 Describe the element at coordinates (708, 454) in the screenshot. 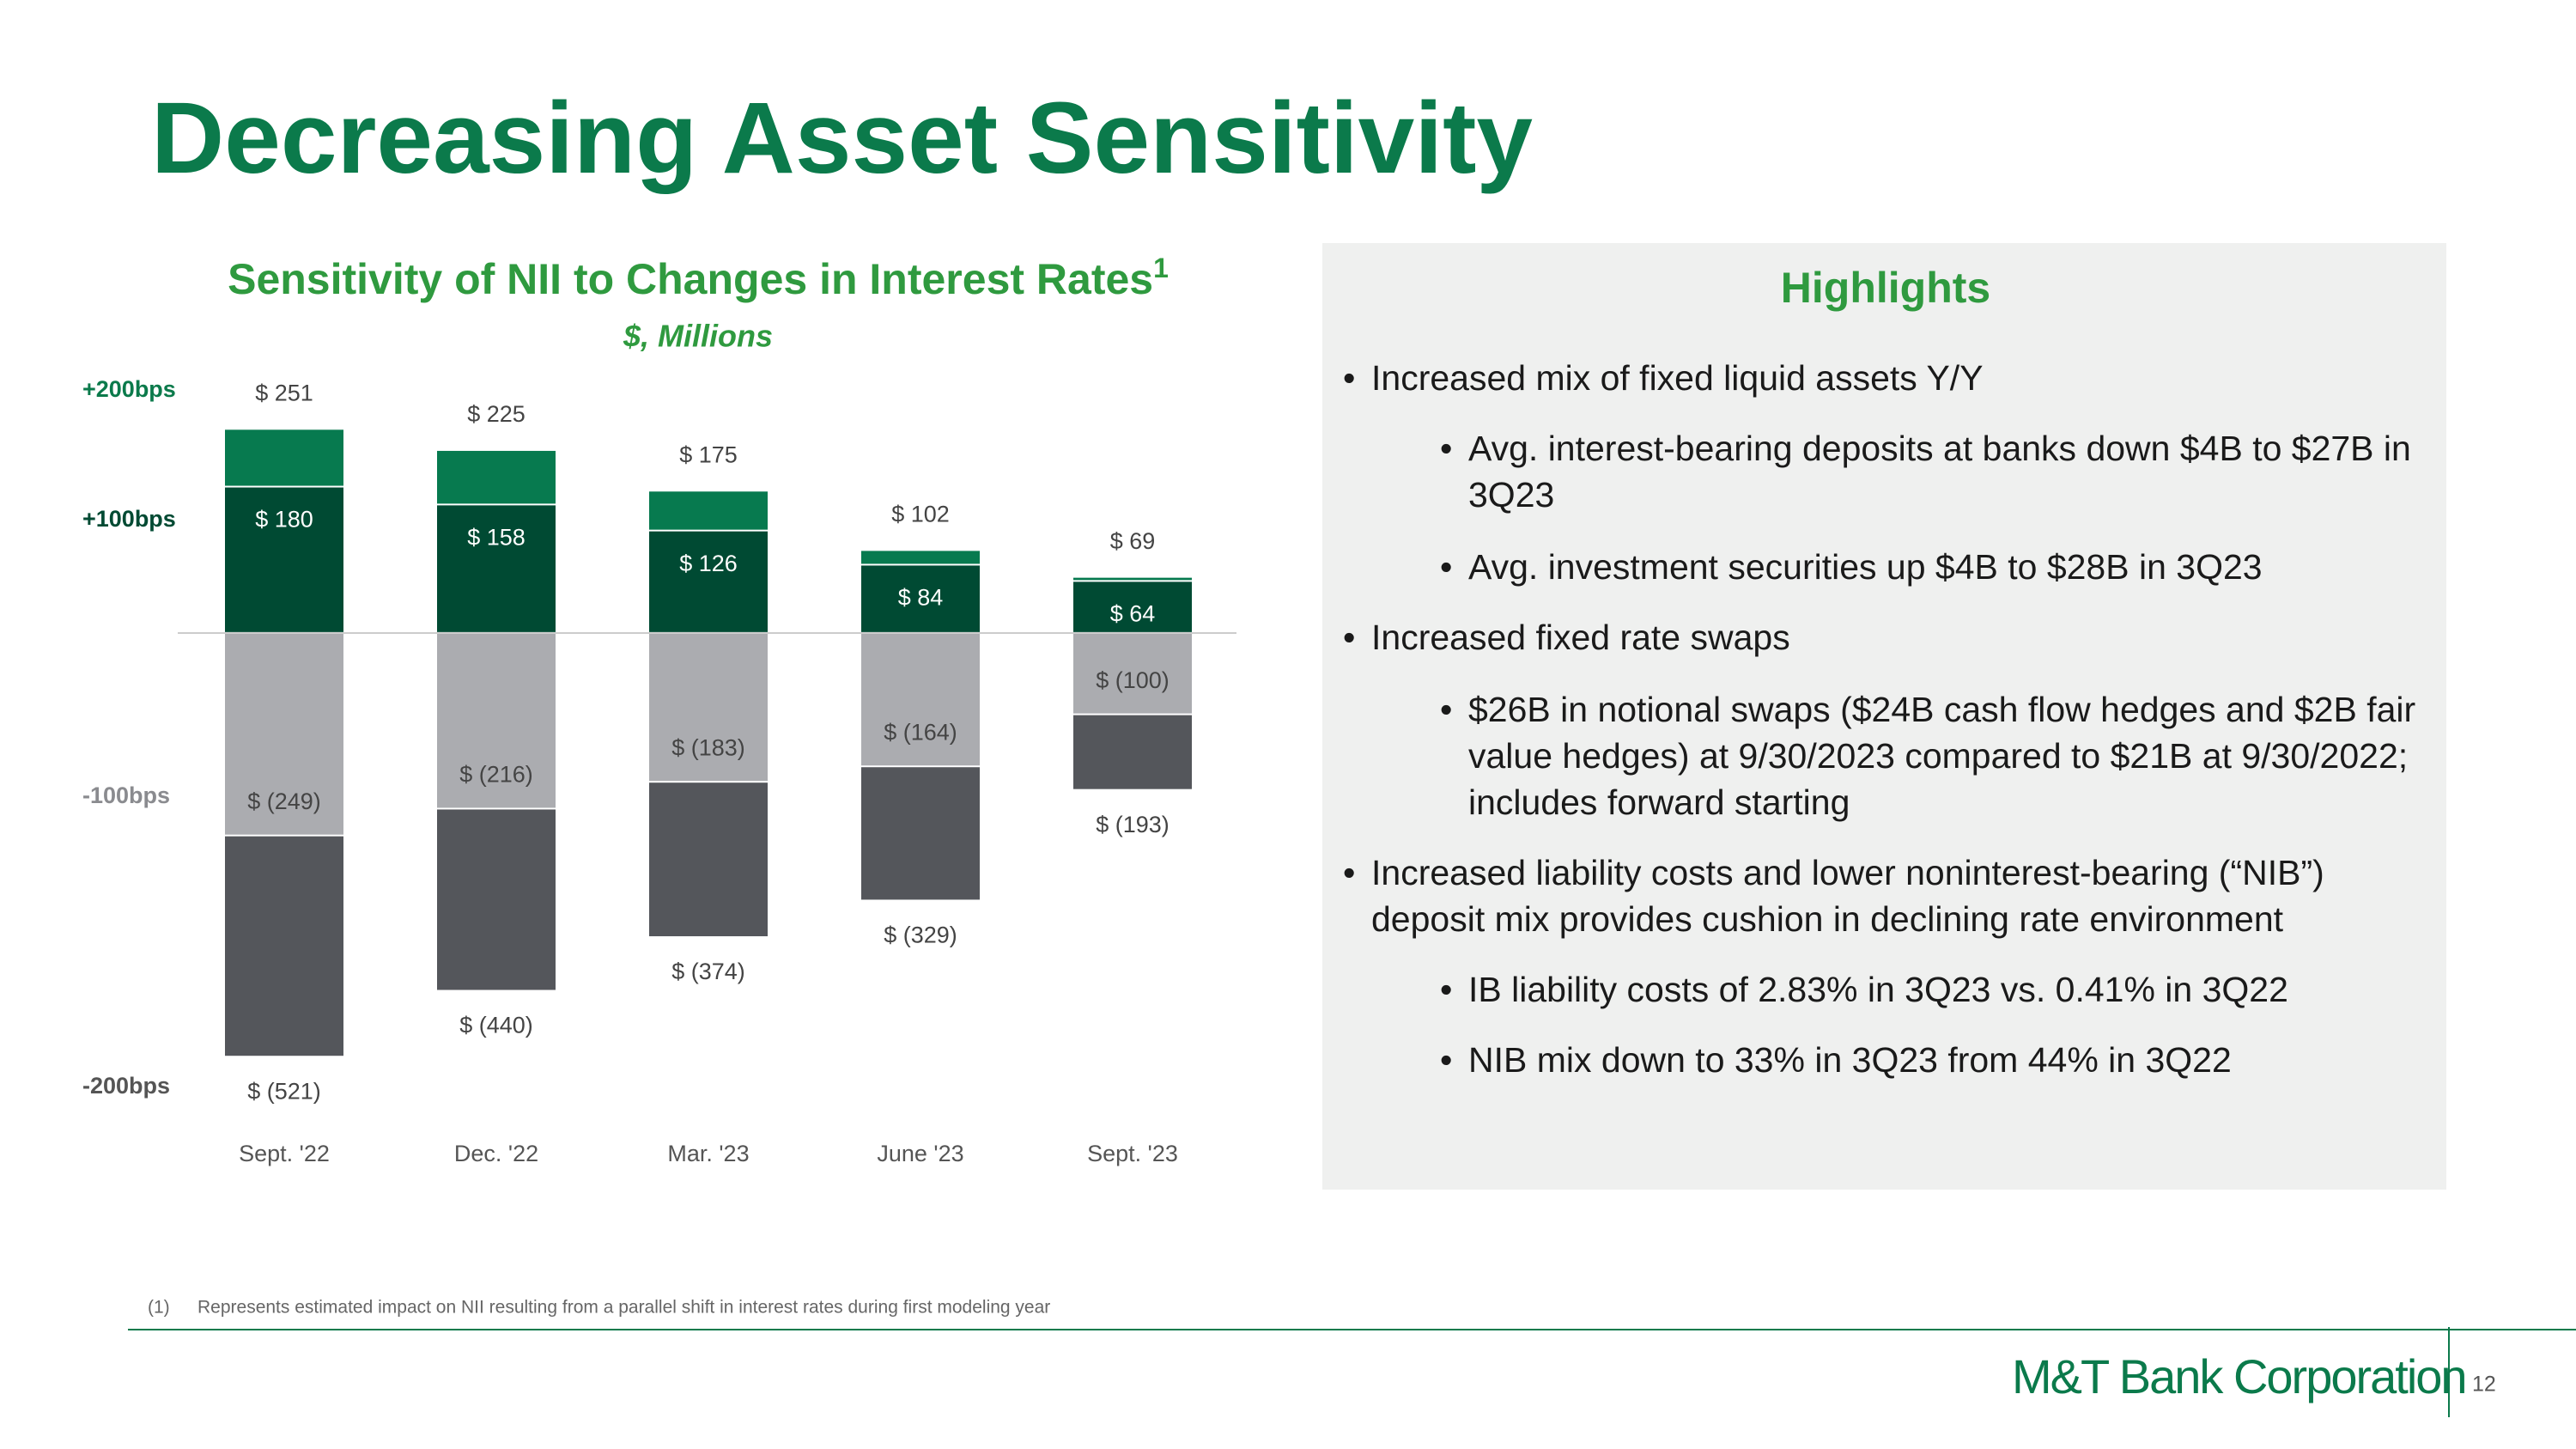

I see `data-label: $ 175` at that location.